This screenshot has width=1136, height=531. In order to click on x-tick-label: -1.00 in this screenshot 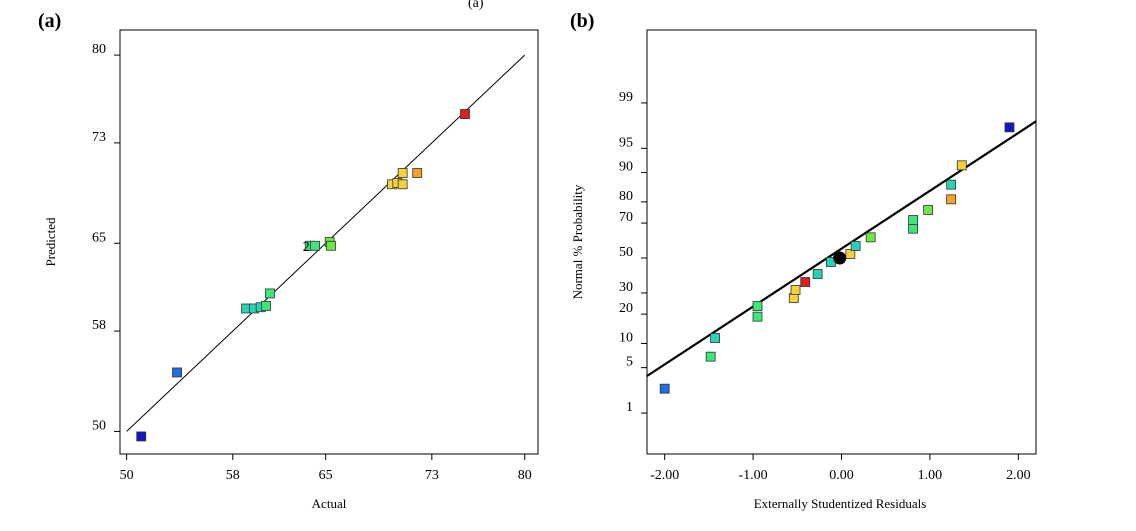, I will do `click(753, 475)`.